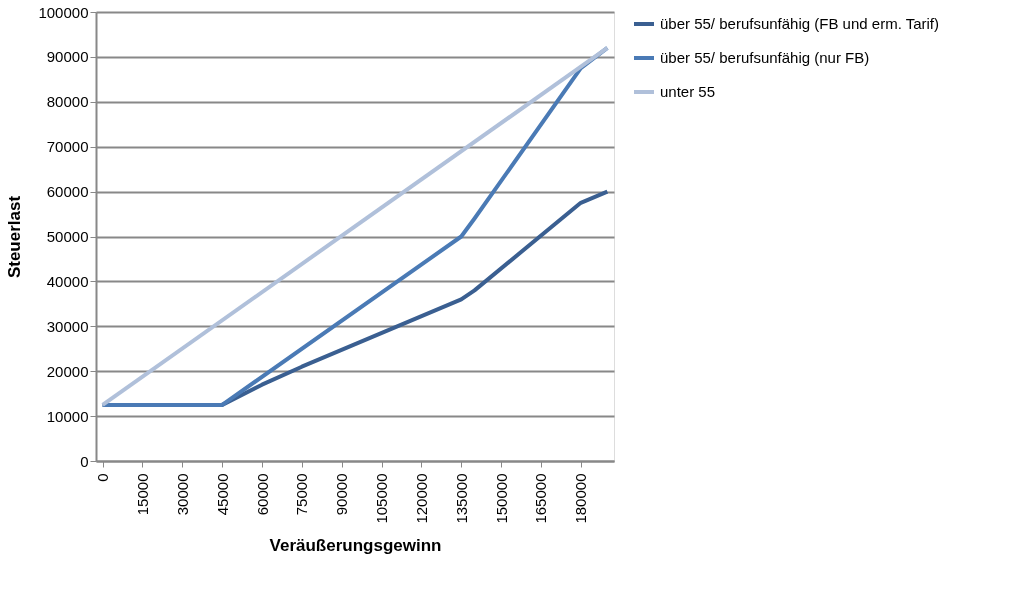 The image size is (1030, 599). What do you see at coordinates (355, 545) in the screenshot?
I see `x-axis-title: Veräußerungsgewinn` at bounding box center [355, 545].